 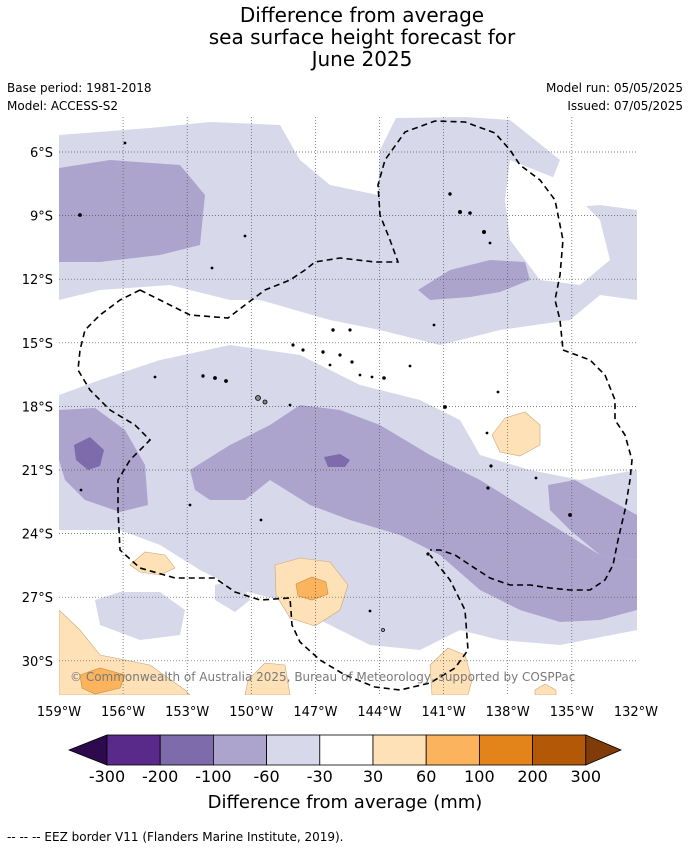 What do you see at coordinates (373, 776) in the screenshot?
I see `colorbar-tick-label: 30` at bounding box center [373, 776].